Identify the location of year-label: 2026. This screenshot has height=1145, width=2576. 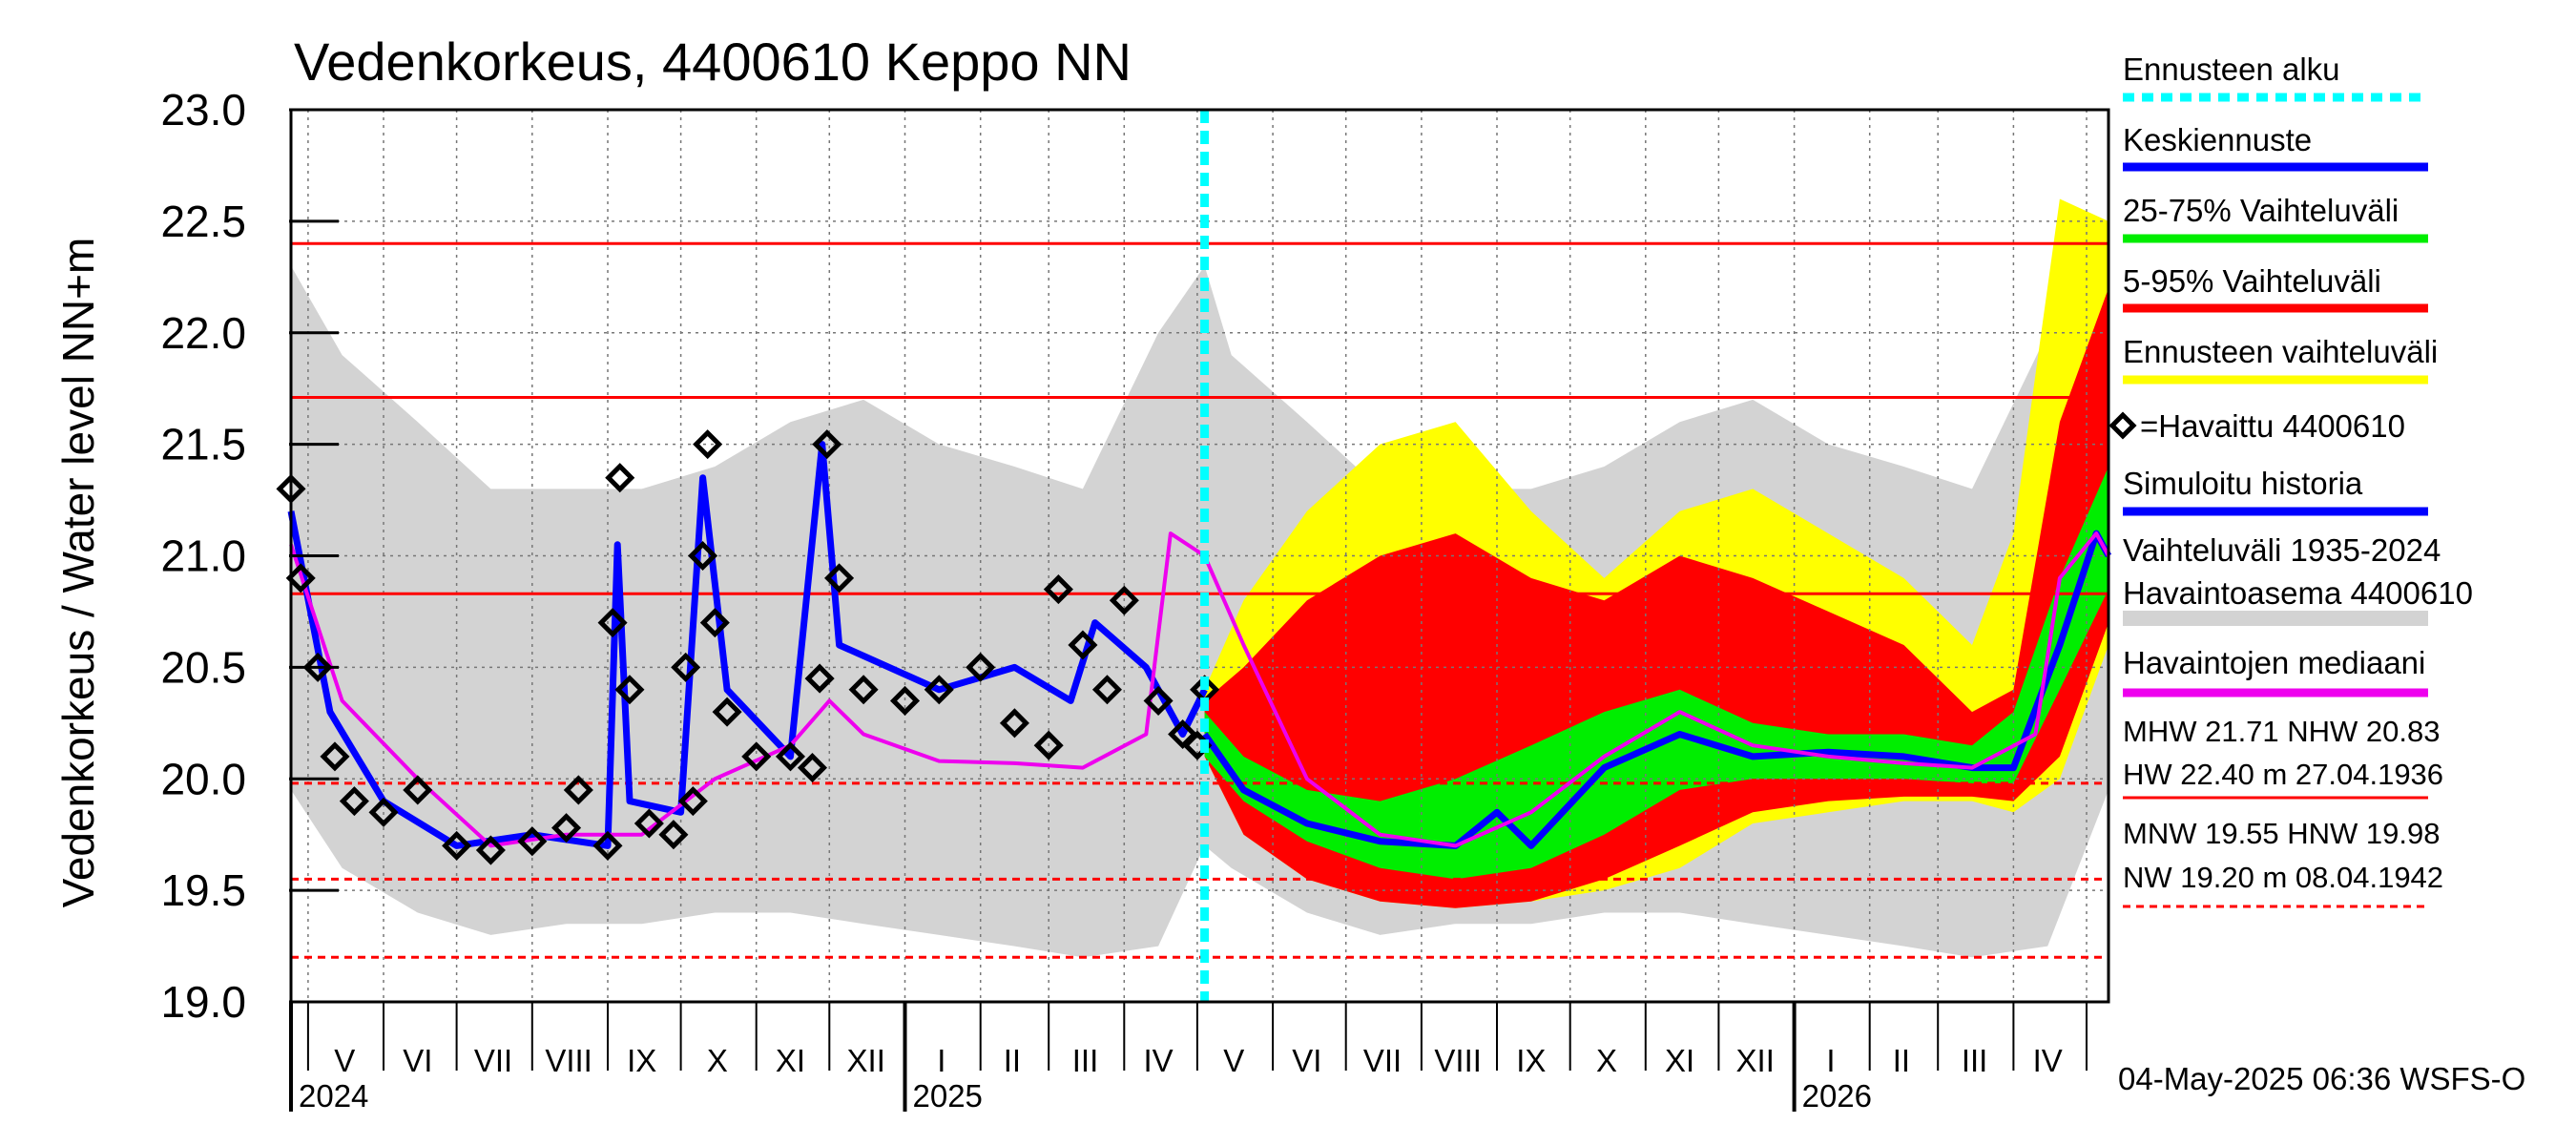
(1837, 1096).